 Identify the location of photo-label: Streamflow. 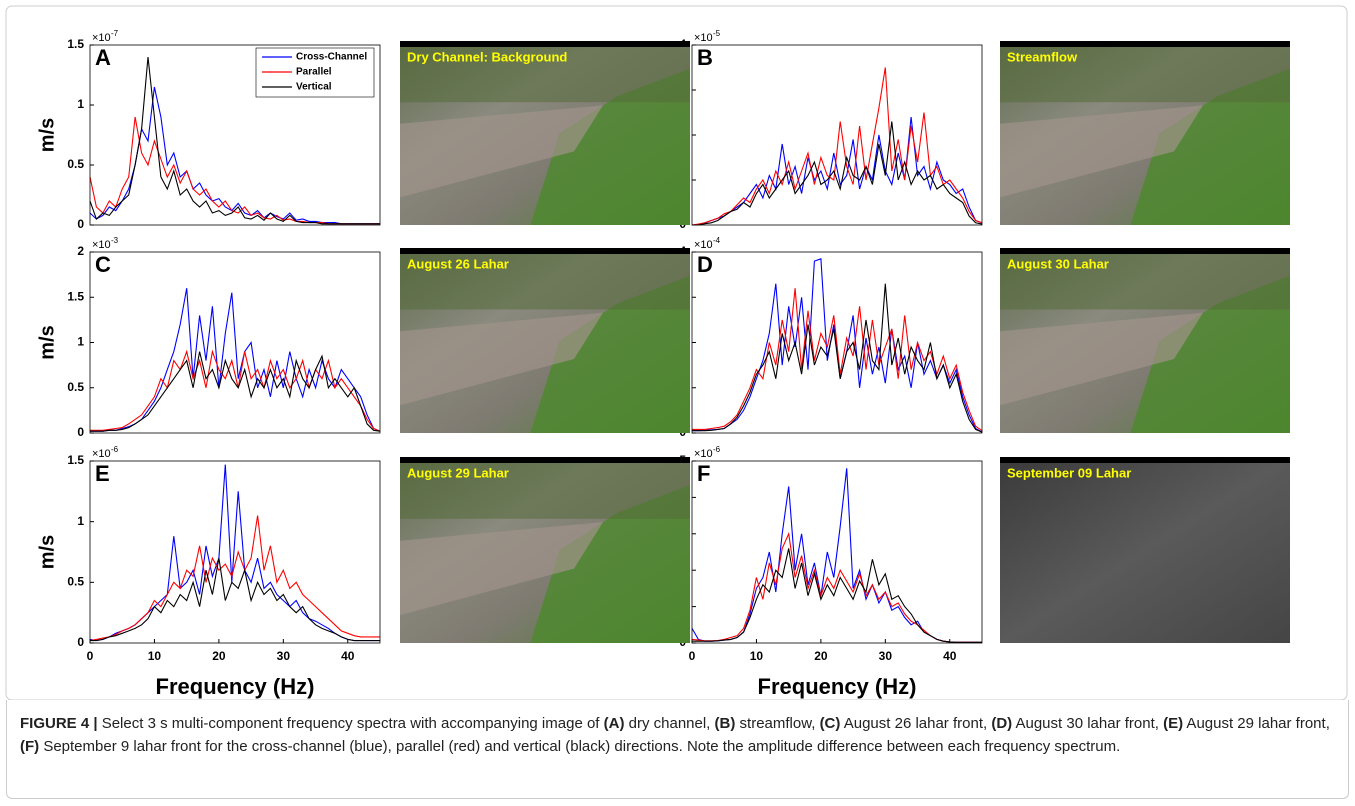
(1042, 56).